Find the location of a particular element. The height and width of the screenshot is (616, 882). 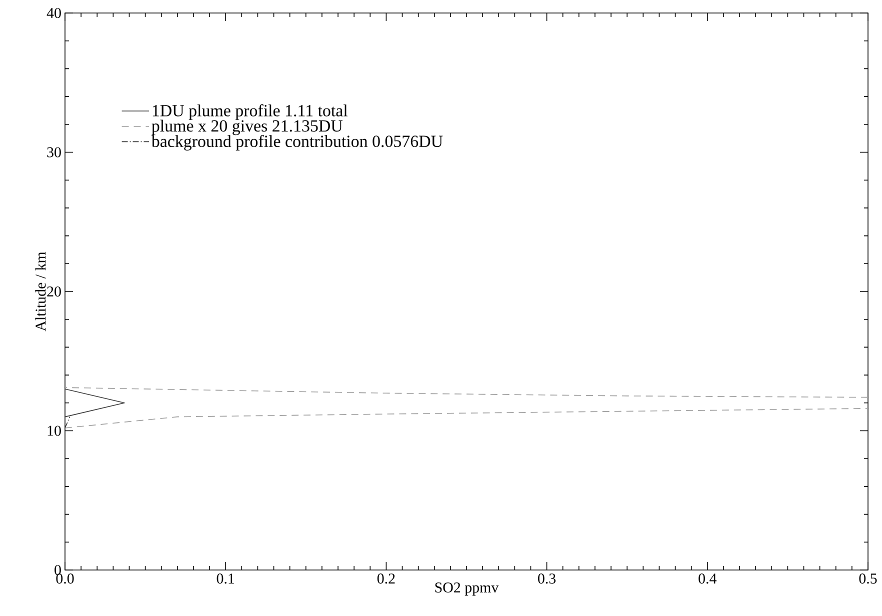

legend-label: plume x 20 gives 21.135DU is located at coordinates (247, 128).